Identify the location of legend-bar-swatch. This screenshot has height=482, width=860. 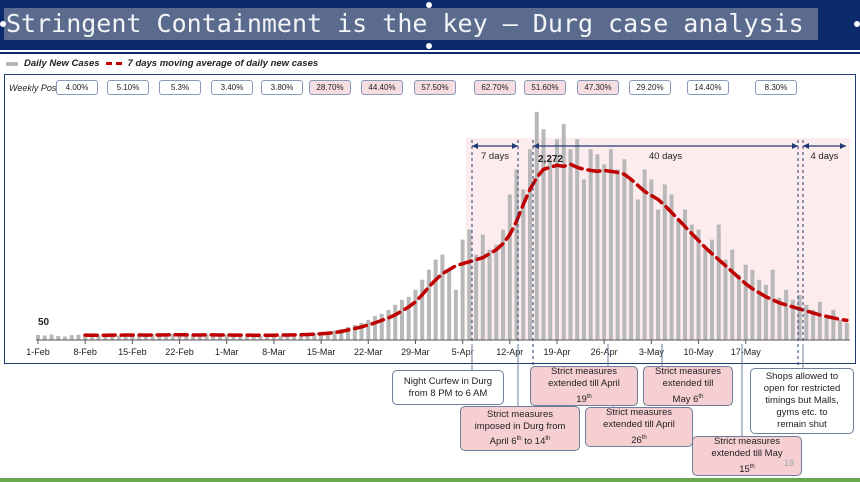
(12, 63).